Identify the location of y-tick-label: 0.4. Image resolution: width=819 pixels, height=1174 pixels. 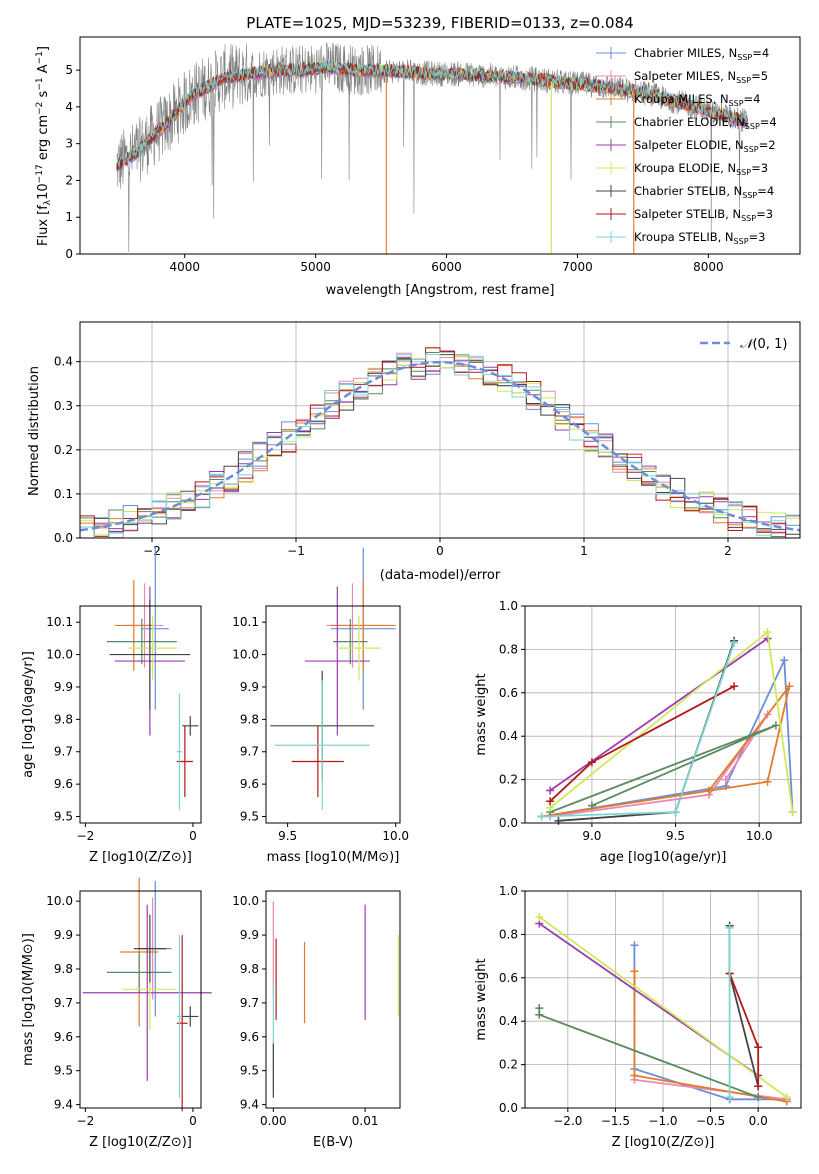
(63, 362).